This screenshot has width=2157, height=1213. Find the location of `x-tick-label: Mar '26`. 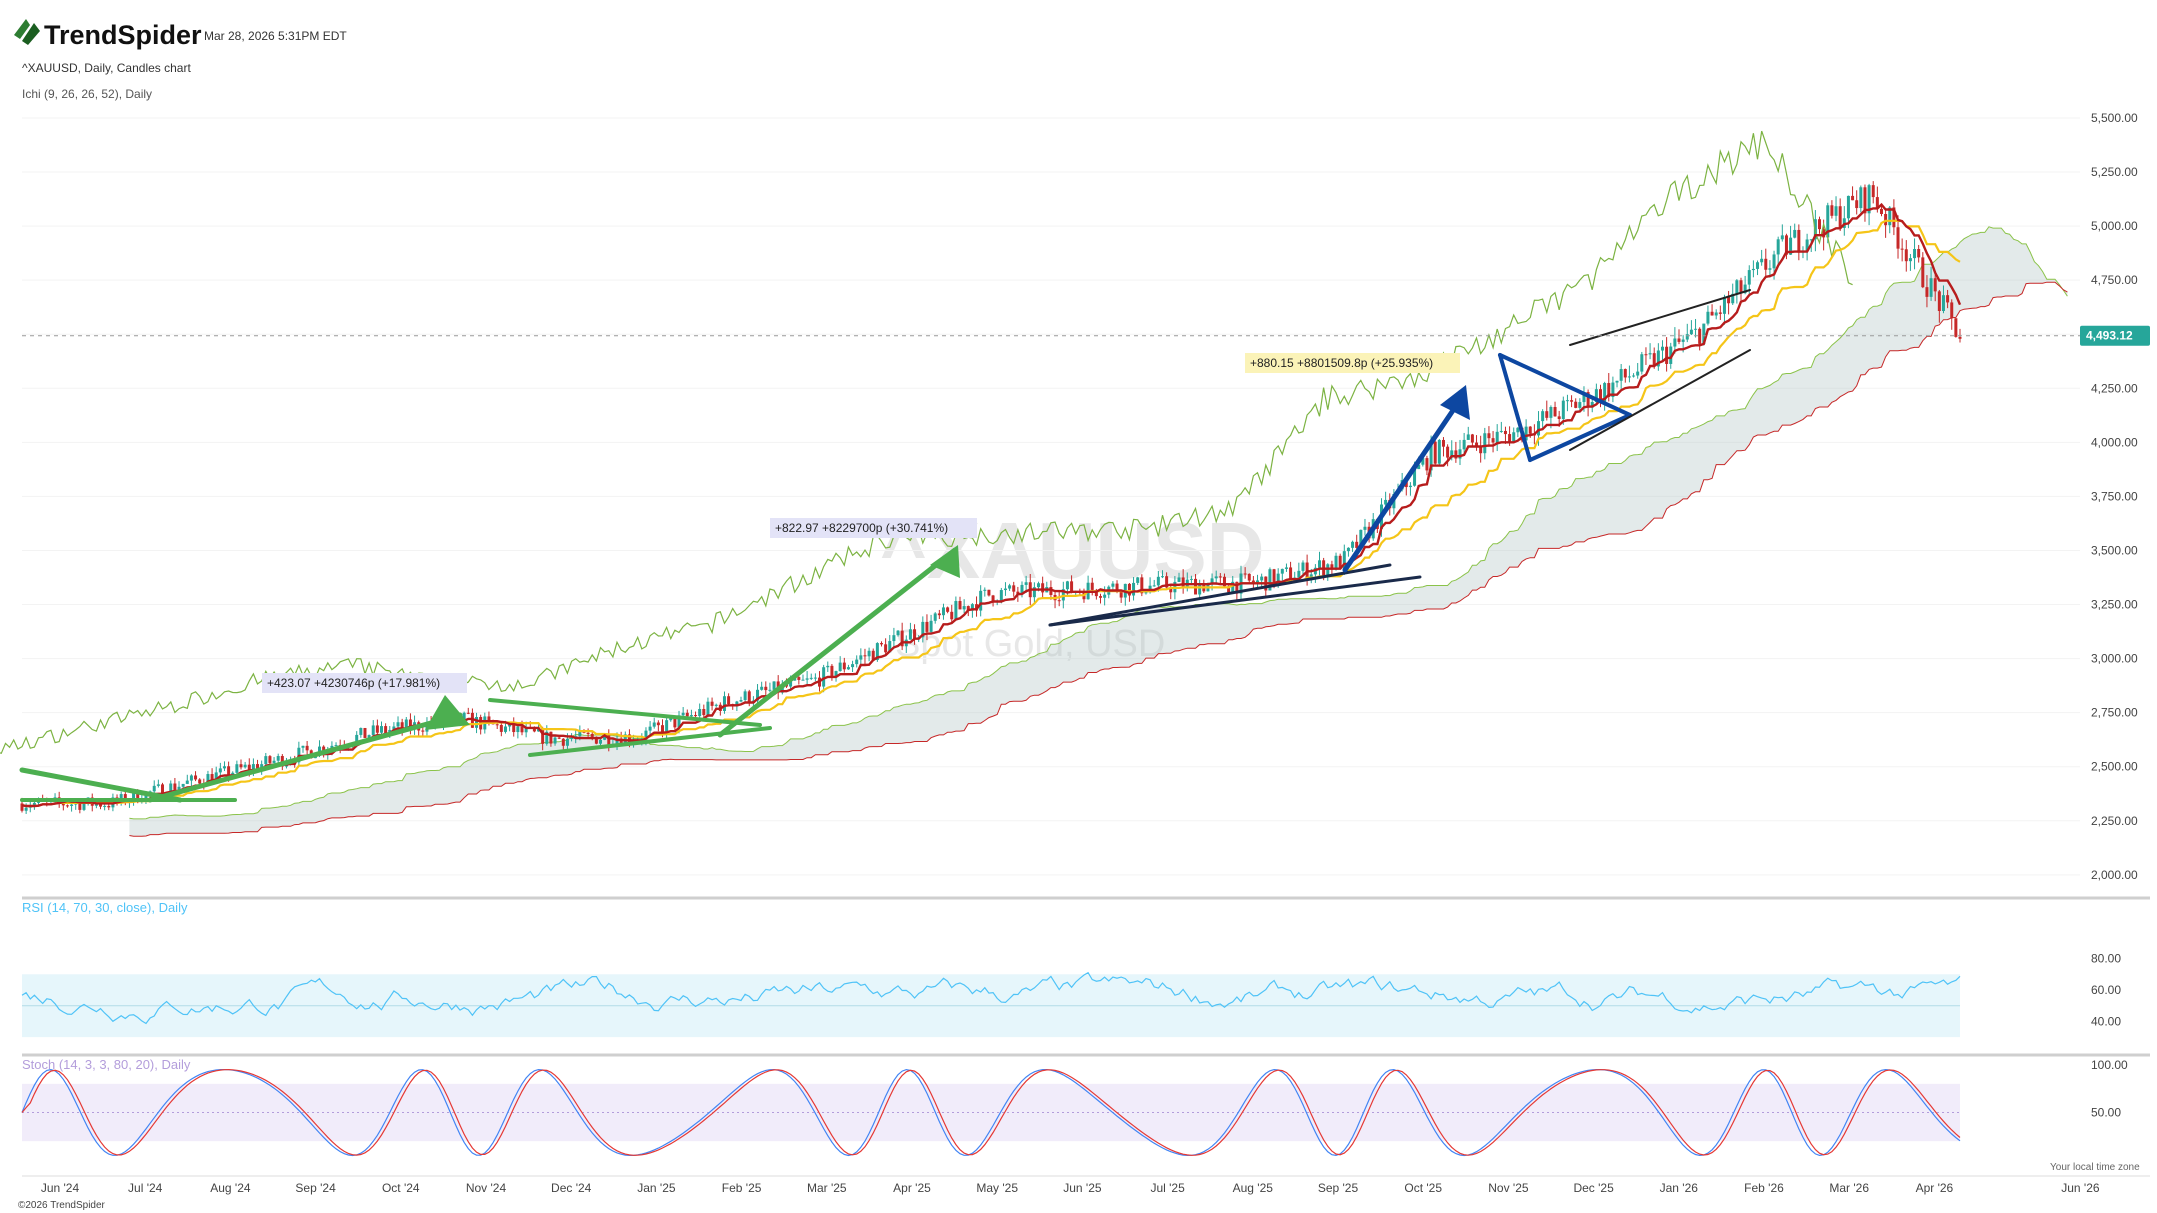

x-tick-label: Mar '26 is located at coordinates (1849, 1188).